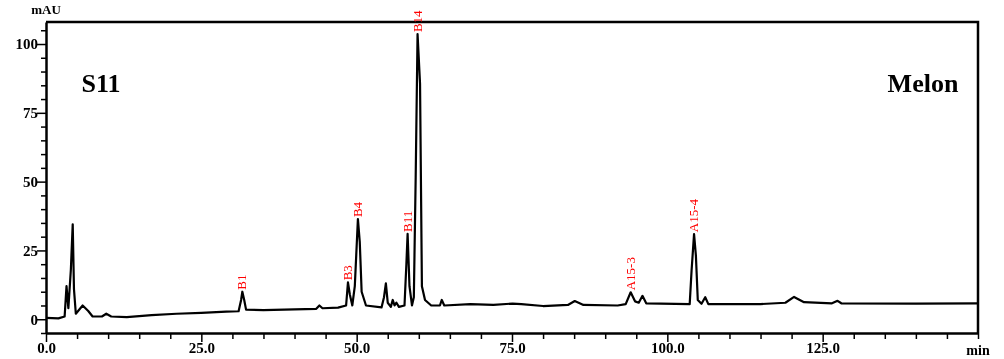 The image size is (1004, 359). I want to click on y-tick-label: 75, so click(30, 113).